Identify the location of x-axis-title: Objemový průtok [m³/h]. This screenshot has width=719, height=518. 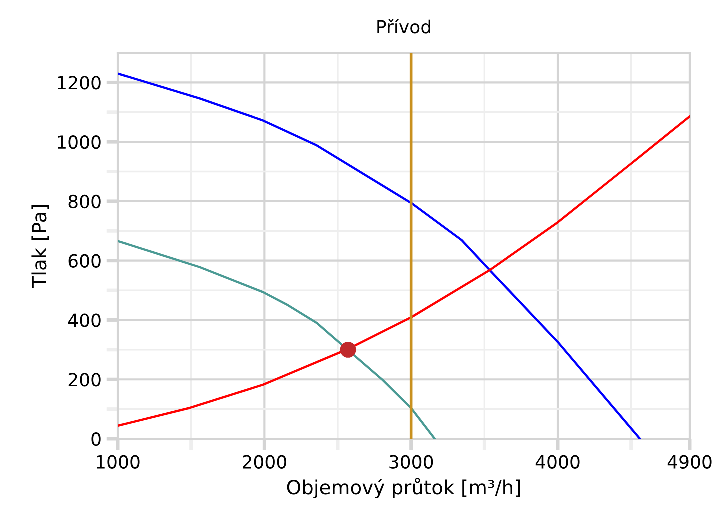
(403, 488).